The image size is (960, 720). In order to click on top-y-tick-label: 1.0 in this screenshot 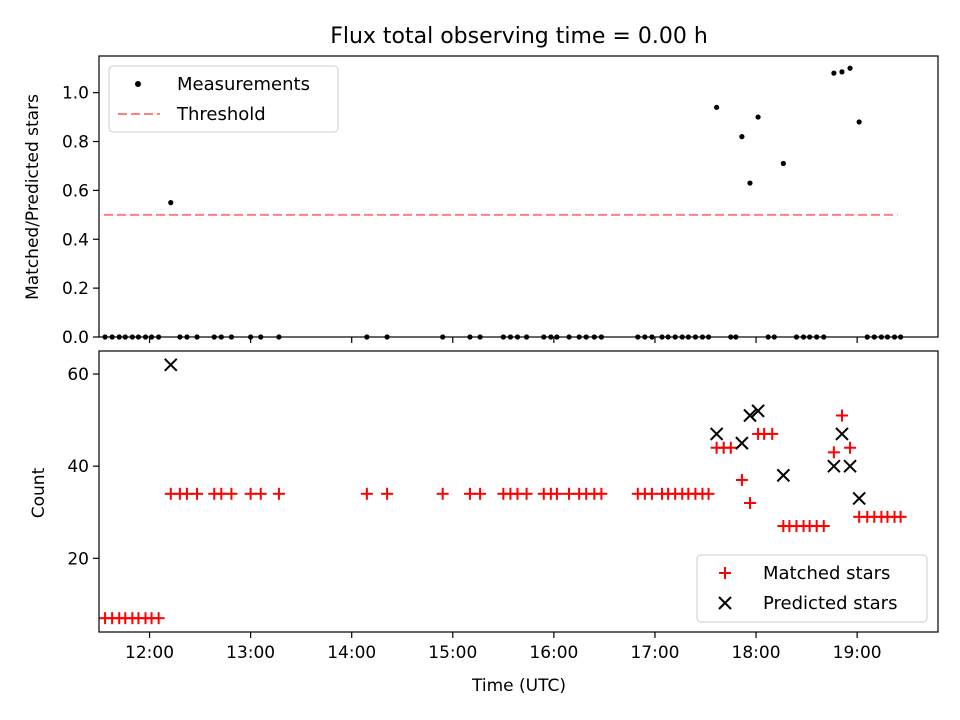, I will do `click(75, 94)`.